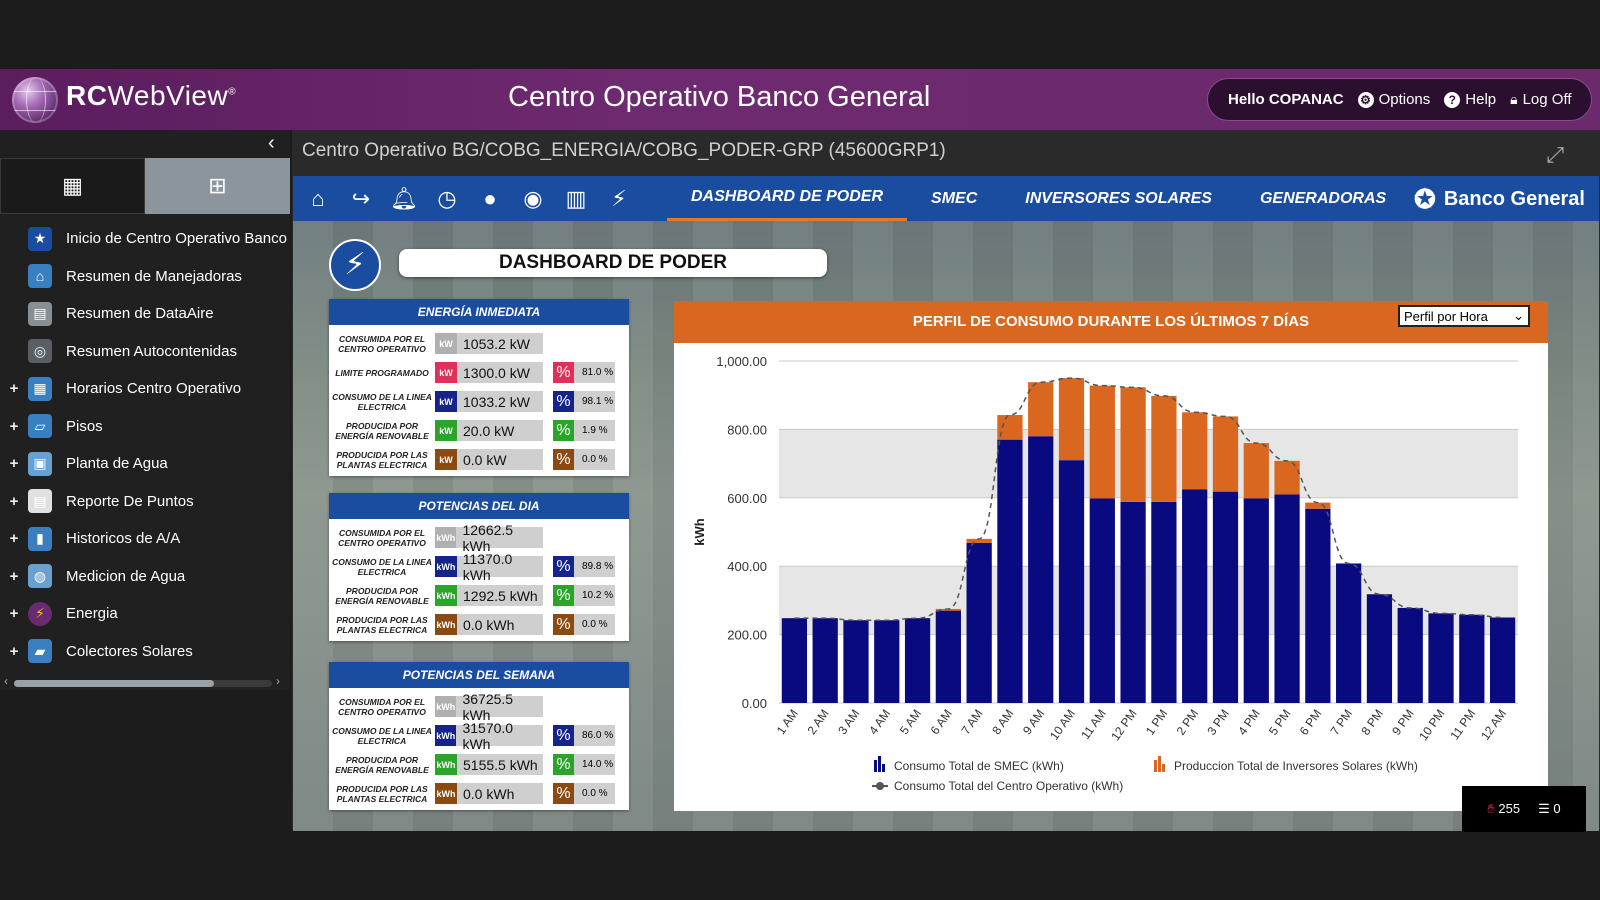 This screenshot has height=900, width=1600. I want to click on water-drop-icon: ●, so click(490, 198).